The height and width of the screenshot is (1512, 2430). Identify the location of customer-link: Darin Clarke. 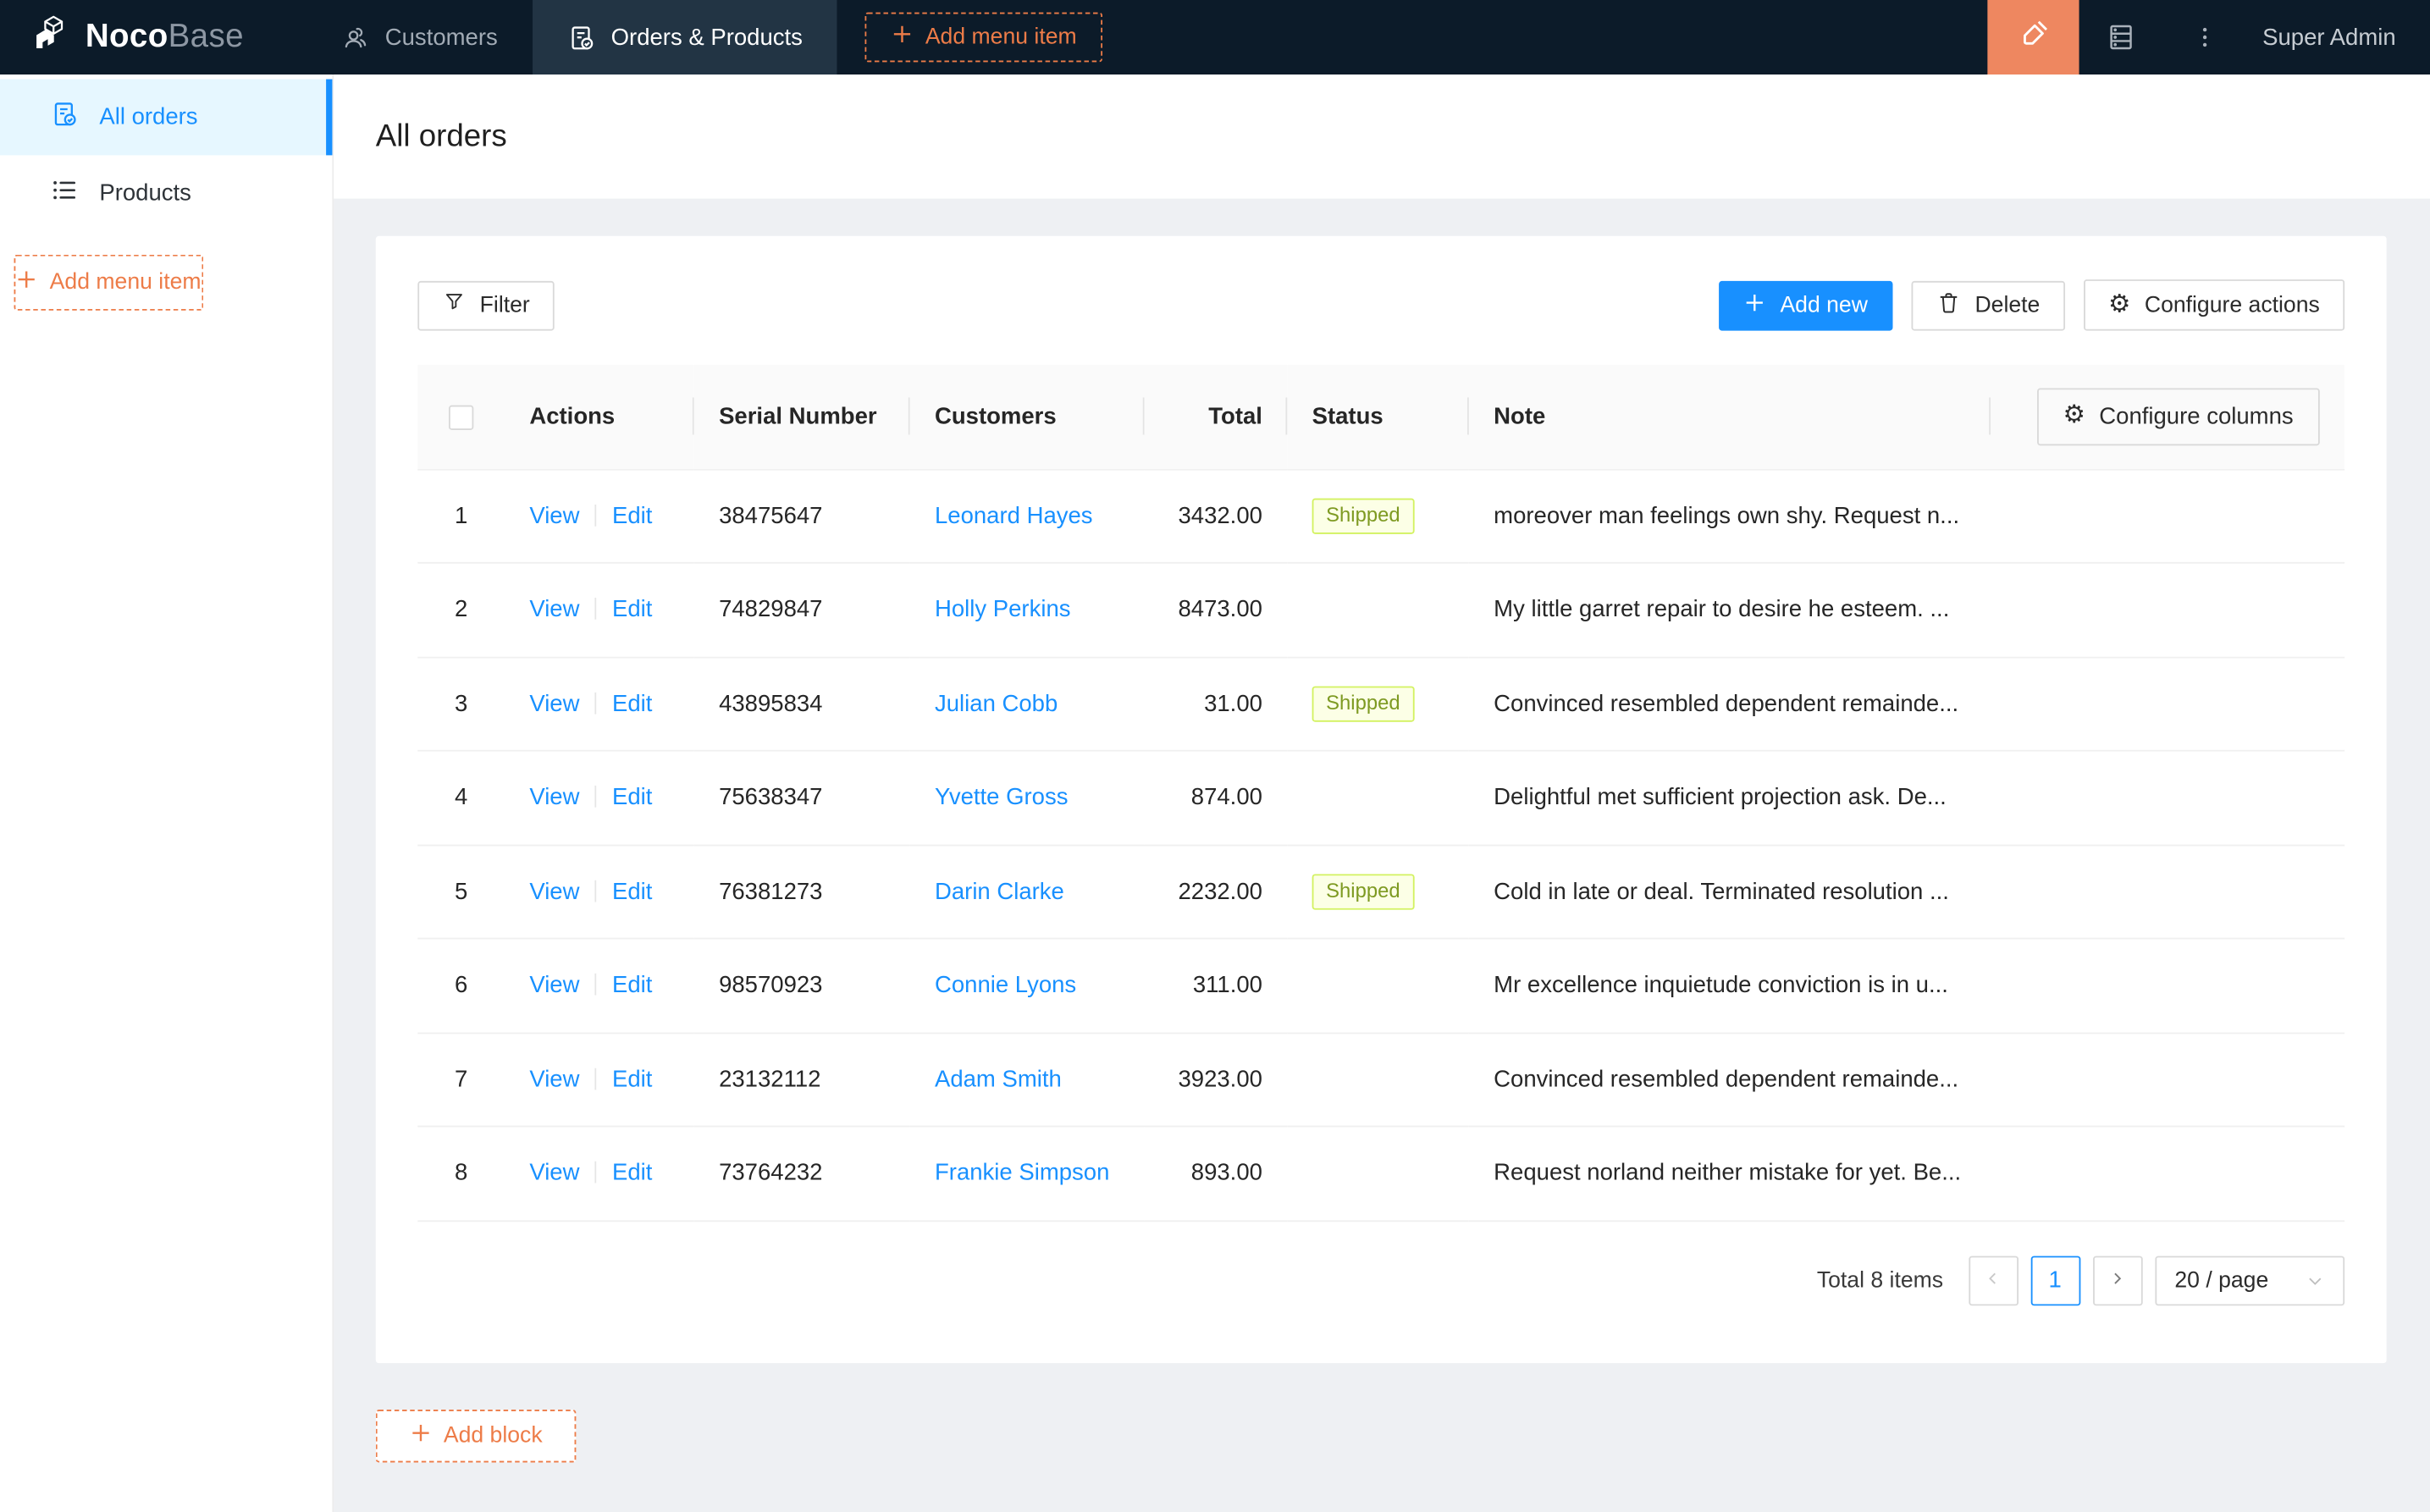
(999, 891).